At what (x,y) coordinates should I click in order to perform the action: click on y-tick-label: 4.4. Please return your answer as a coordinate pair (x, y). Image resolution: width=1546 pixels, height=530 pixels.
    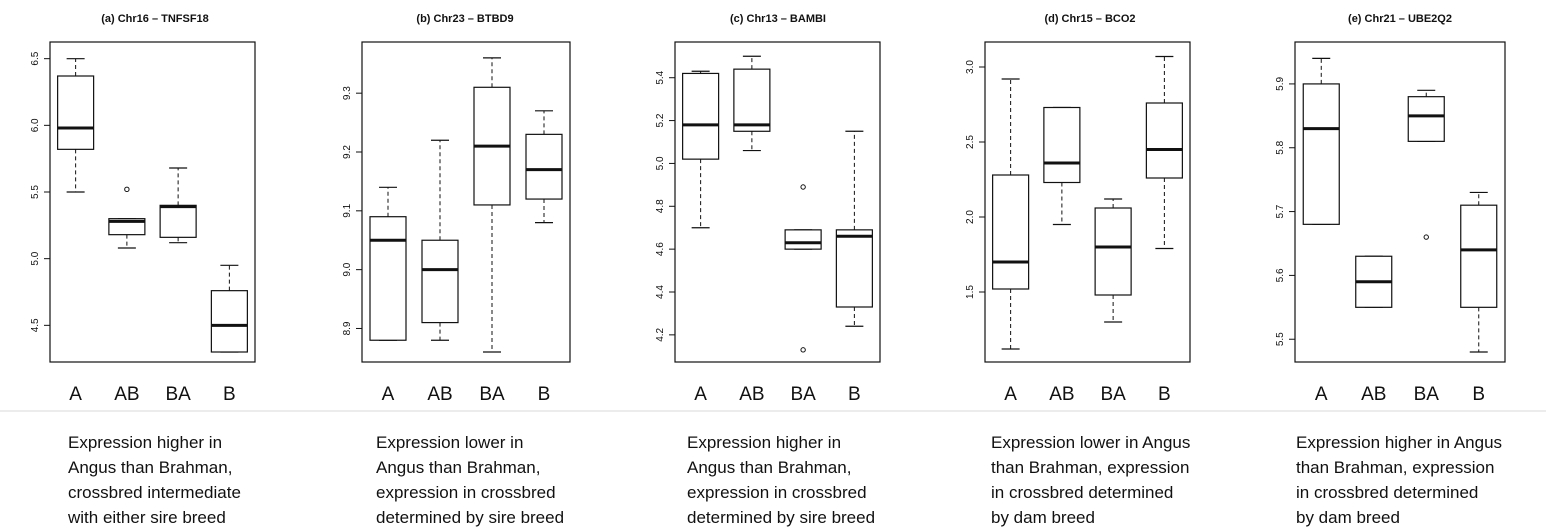
    Looking at the image, I should click on (660, 292).